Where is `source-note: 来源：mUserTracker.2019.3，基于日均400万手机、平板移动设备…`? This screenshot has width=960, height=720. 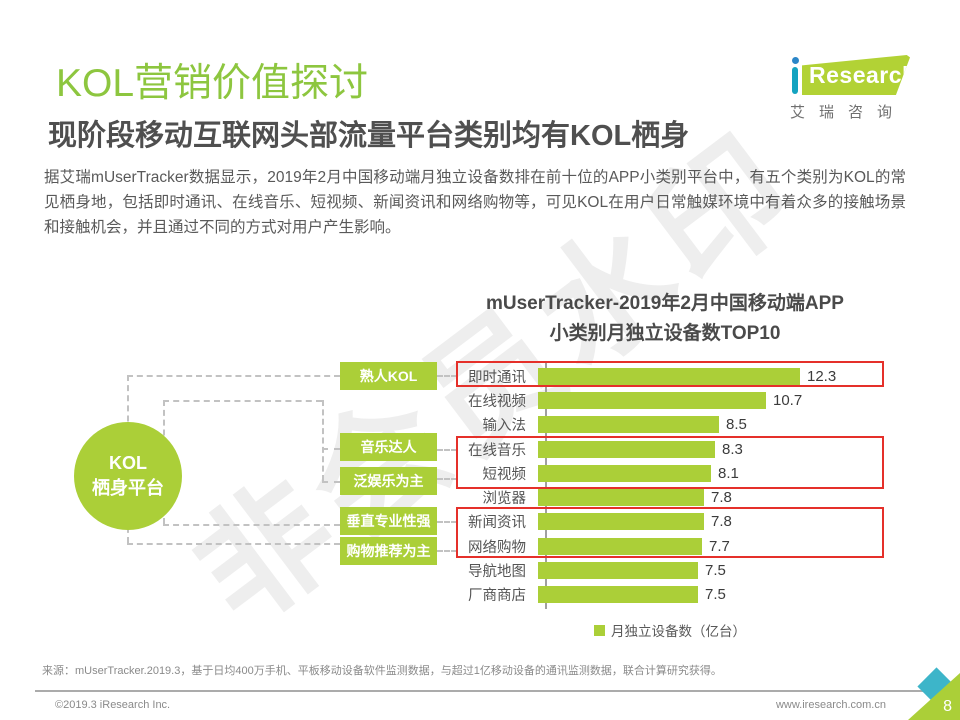 source-note: 来源：mUserTracker.2019.3，基于日均400万手机、平板移动设备… is located at coordinates (382, 671).